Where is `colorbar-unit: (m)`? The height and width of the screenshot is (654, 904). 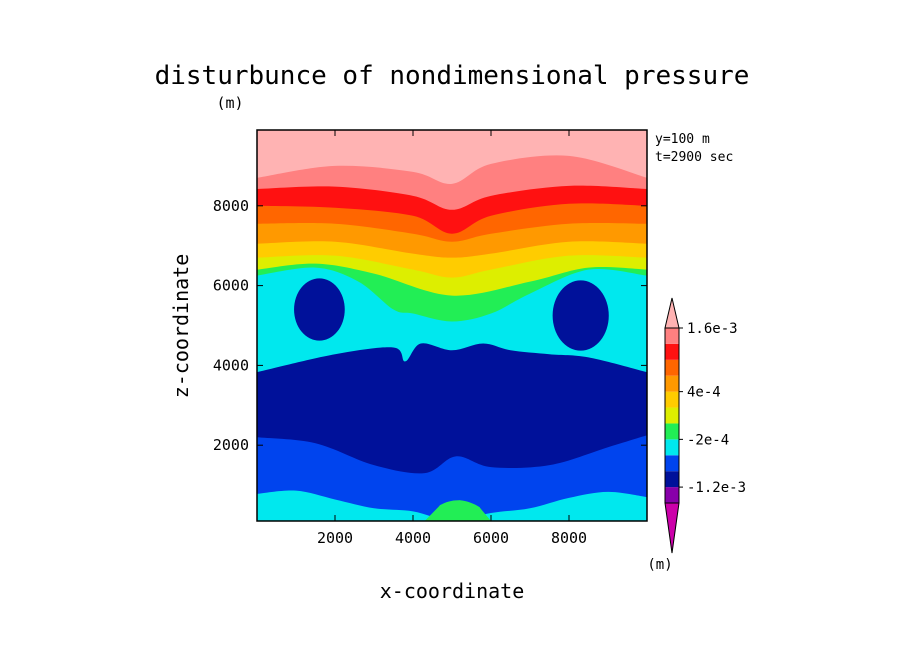
colorbar-unit: (m) is located at coordinates (659, 565).